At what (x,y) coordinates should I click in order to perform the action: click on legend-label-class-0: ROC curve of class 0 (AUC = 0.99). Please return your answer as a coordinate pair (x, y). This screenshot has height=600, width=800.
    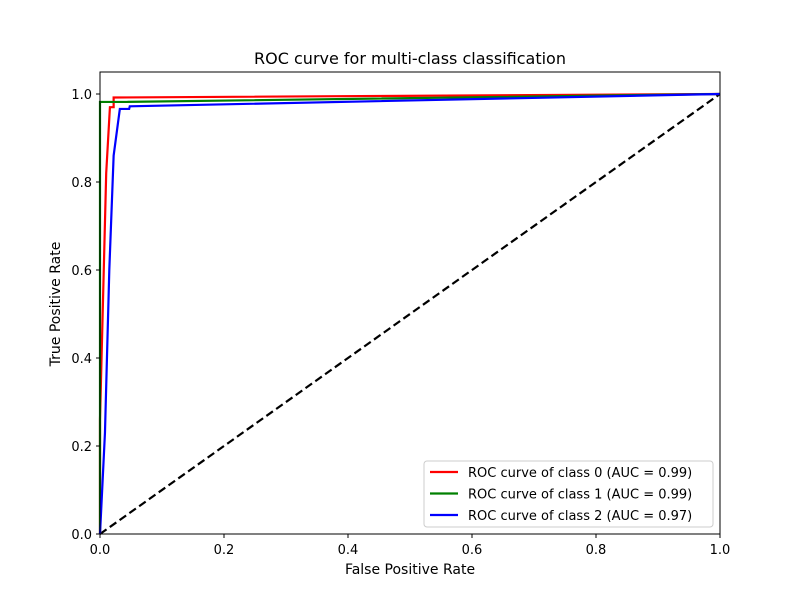
    Looking at the image, I should click on (580, 473).